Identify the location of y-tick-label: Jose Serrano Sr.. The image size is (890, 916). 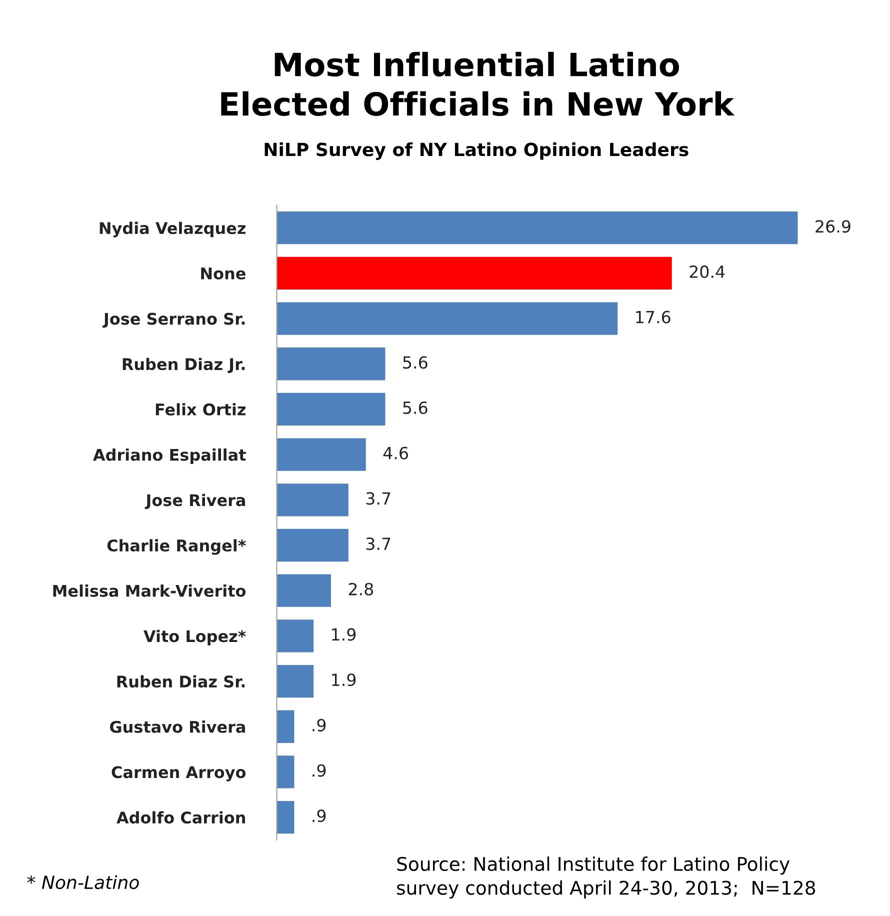
(173, 320).